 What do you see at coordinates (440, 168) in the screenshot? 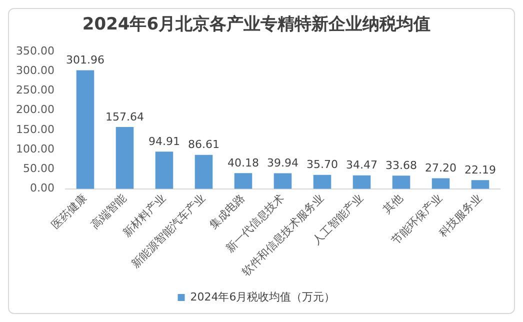
I see `data-label: 27.20` at bounding box center [440, 168].